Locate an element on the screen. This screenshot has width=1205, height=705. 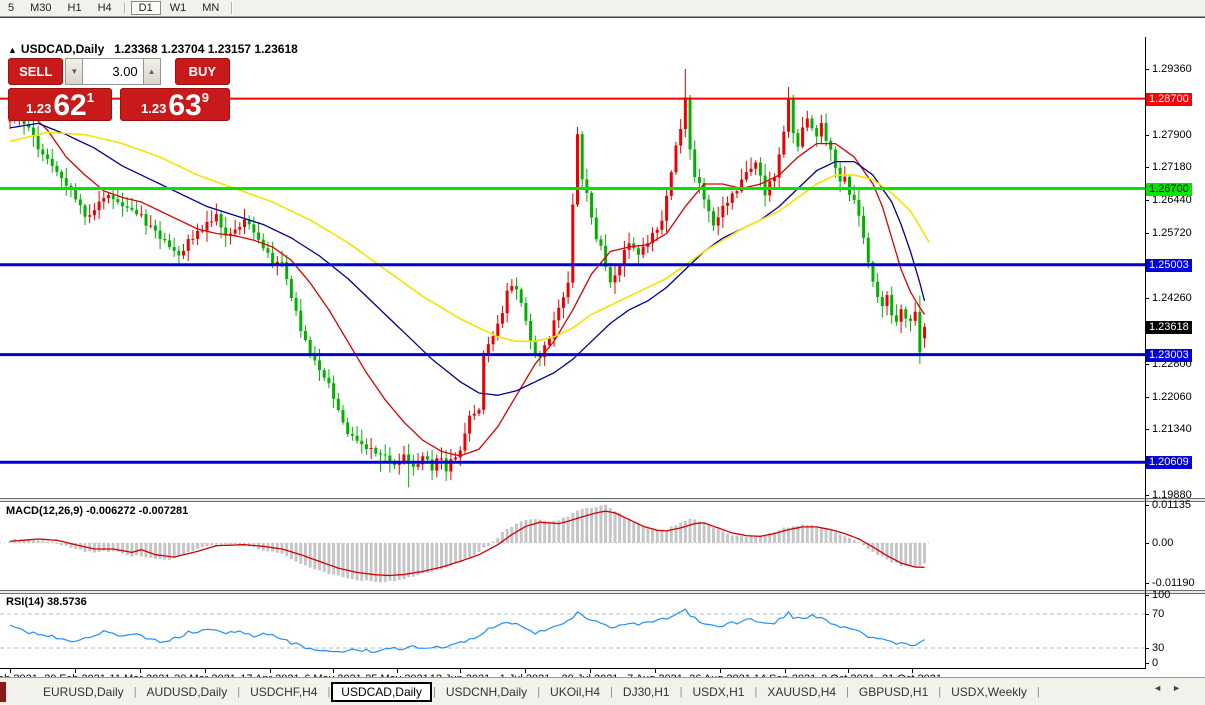
timeframe-button-d1: D1 is located at coordinates (145, 8).